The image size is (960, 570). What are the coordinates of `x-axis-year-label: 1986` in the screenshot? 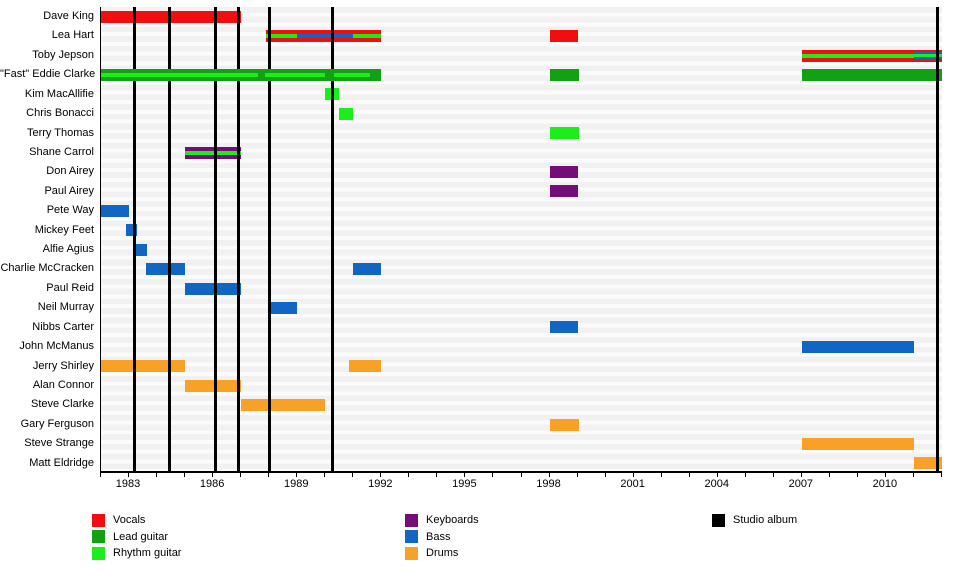 It's located at (212, 484).